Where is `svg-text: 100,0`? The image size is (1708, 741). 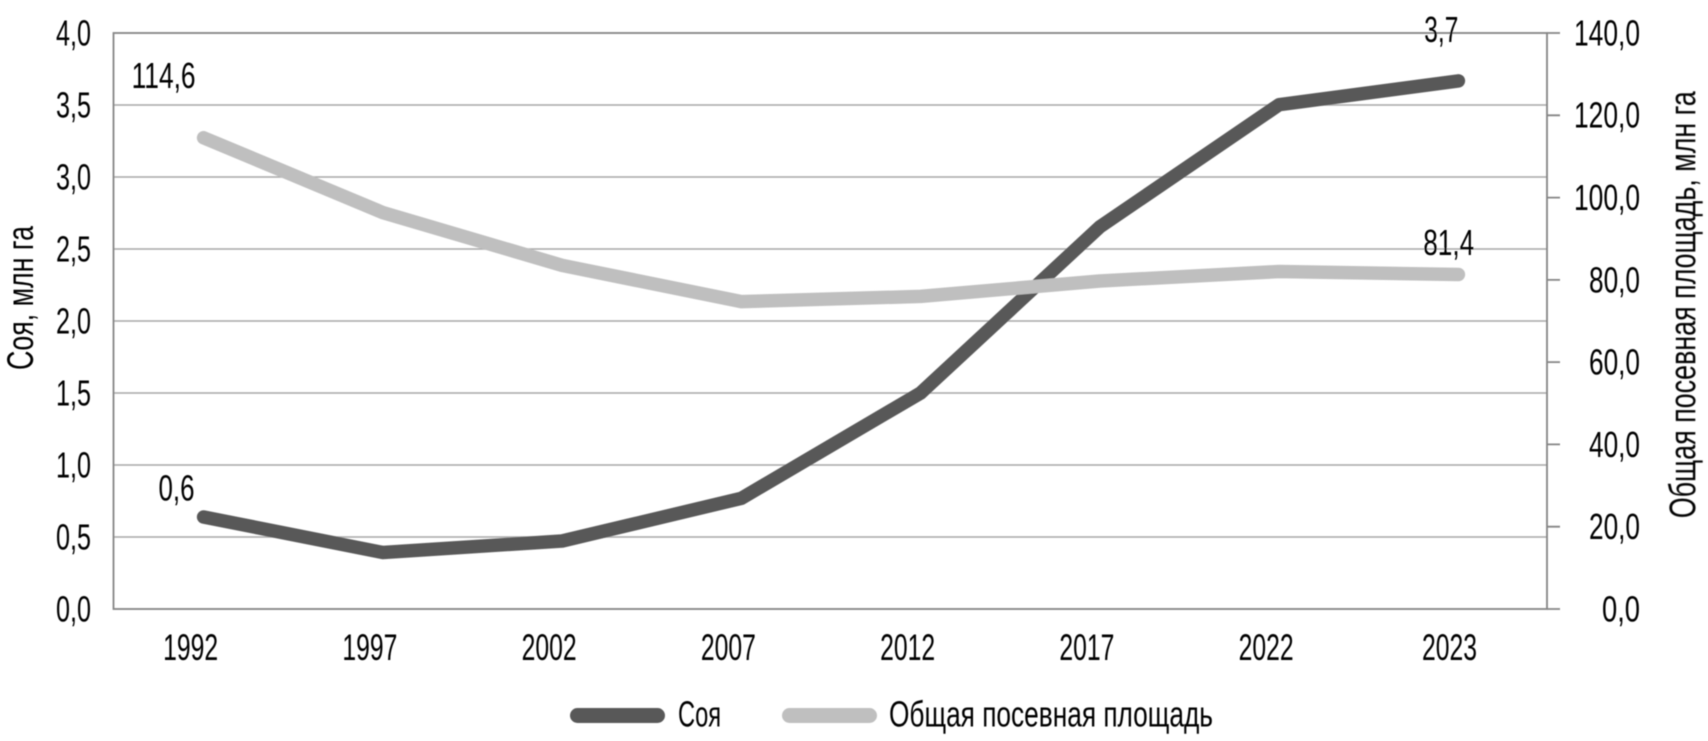
svg-text: 100,0 is located at coordinates (1607, 197).